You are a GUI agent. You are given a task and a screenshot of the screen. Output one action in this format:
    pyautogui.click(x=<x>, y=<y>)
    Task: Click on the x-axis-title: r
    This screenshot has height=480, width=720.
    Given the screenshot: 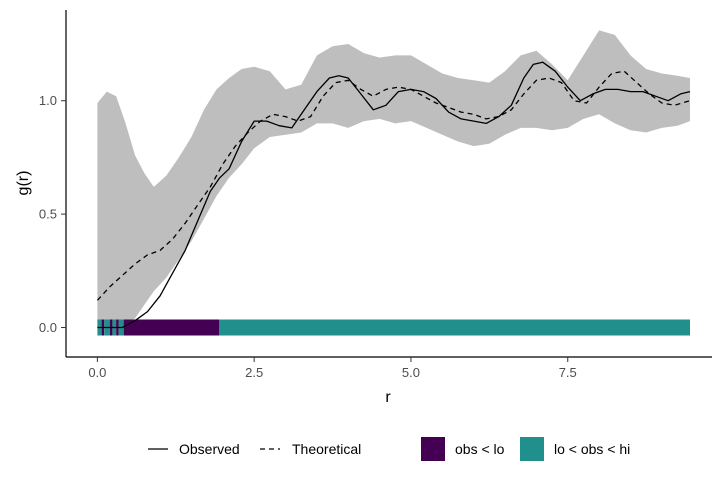 What is the action you would take?
    pyautogui.click(x=388, y=397)
    